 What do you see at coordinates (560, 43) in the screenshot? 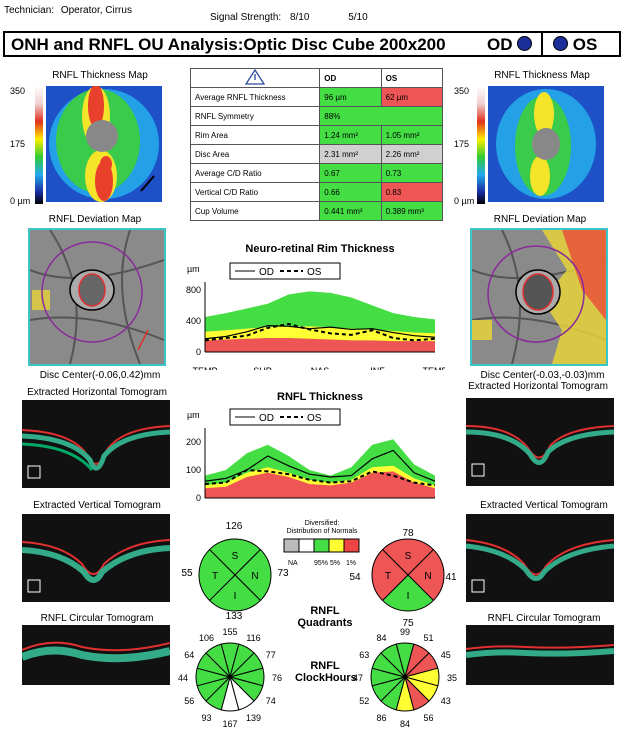
I see `os-dot-icon` at bounding box center [560, 43].